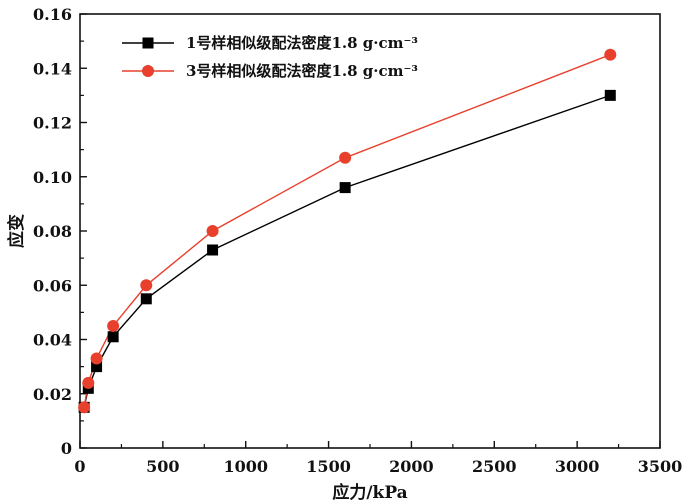  What do you see at coordinates (148, 71) in the screenshot?
I see `legend-marker-circle` at bounding box center [148, 71].